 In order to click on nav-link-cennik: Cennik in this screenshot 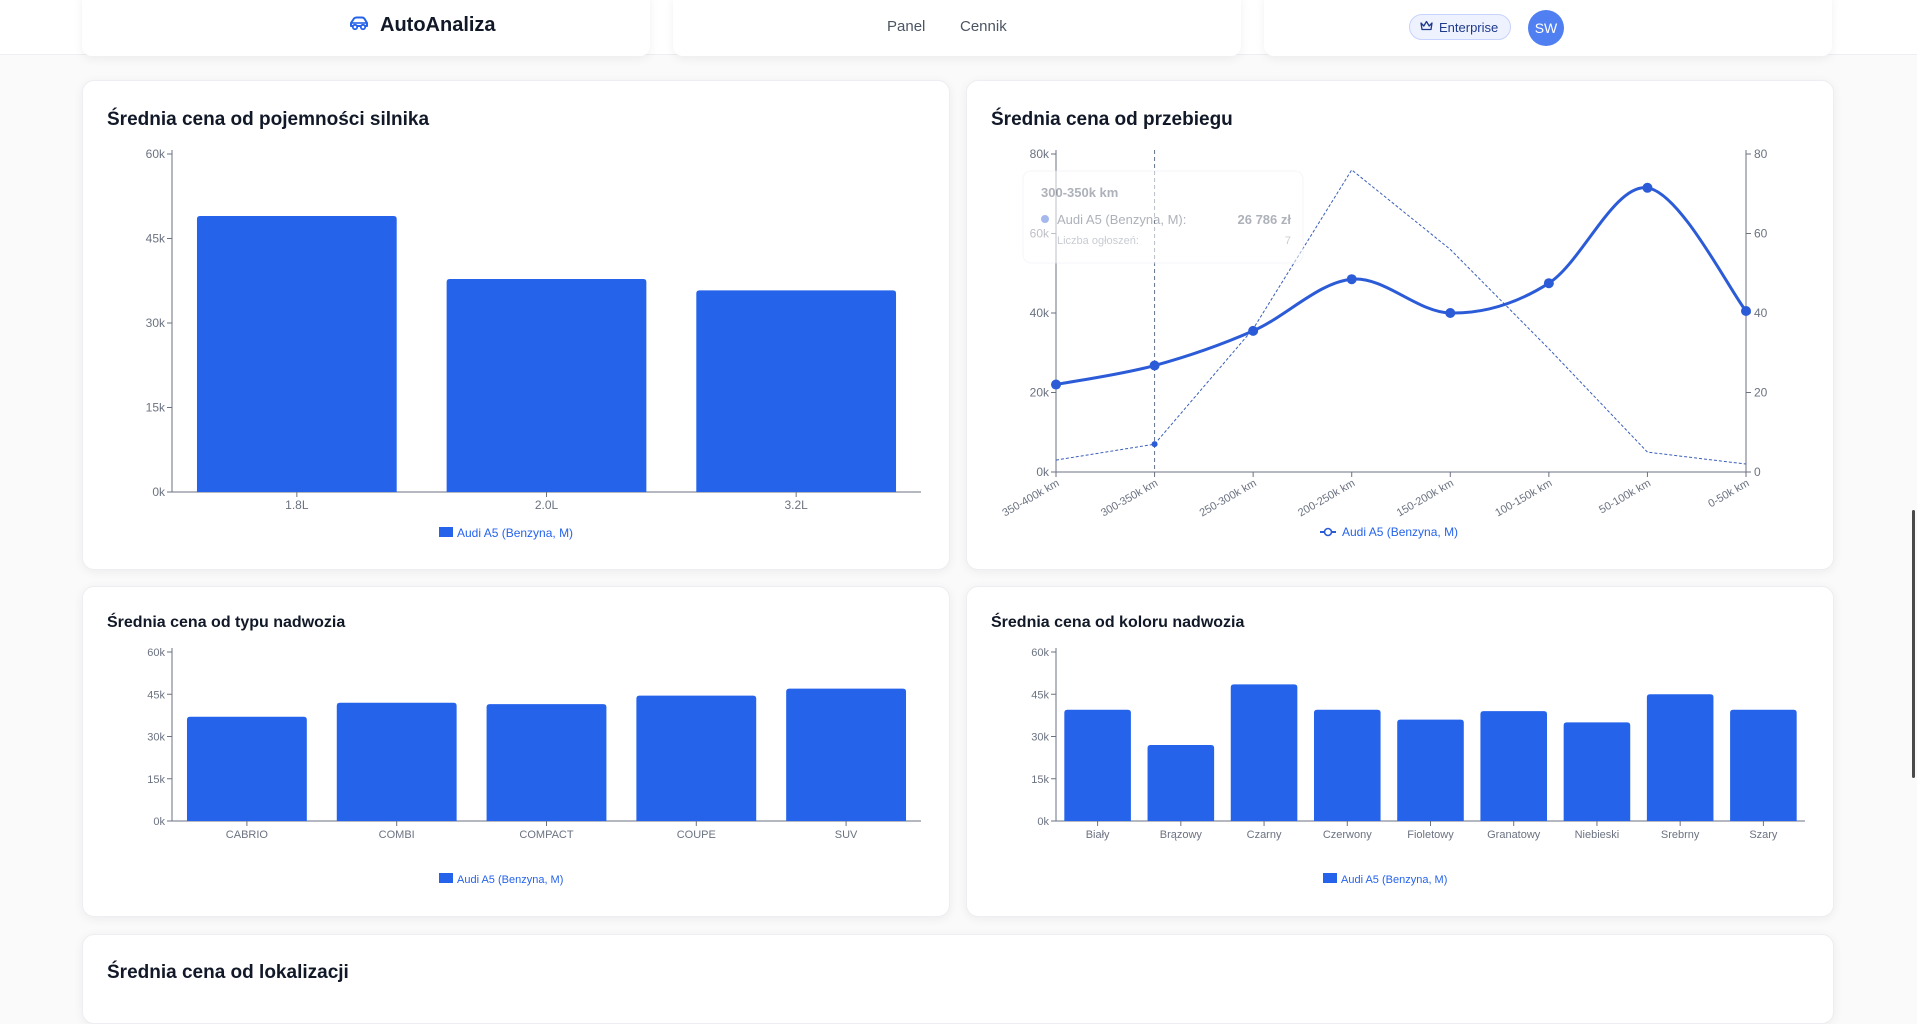, I will do `click(983, 26)`.